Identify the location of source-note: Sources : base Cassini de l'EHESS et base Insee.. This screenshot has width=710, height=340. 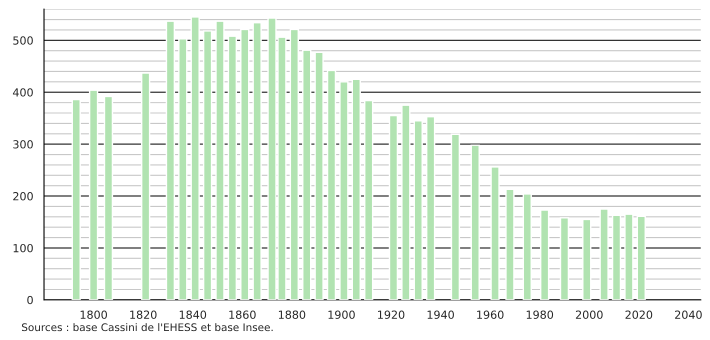
(147, 327).